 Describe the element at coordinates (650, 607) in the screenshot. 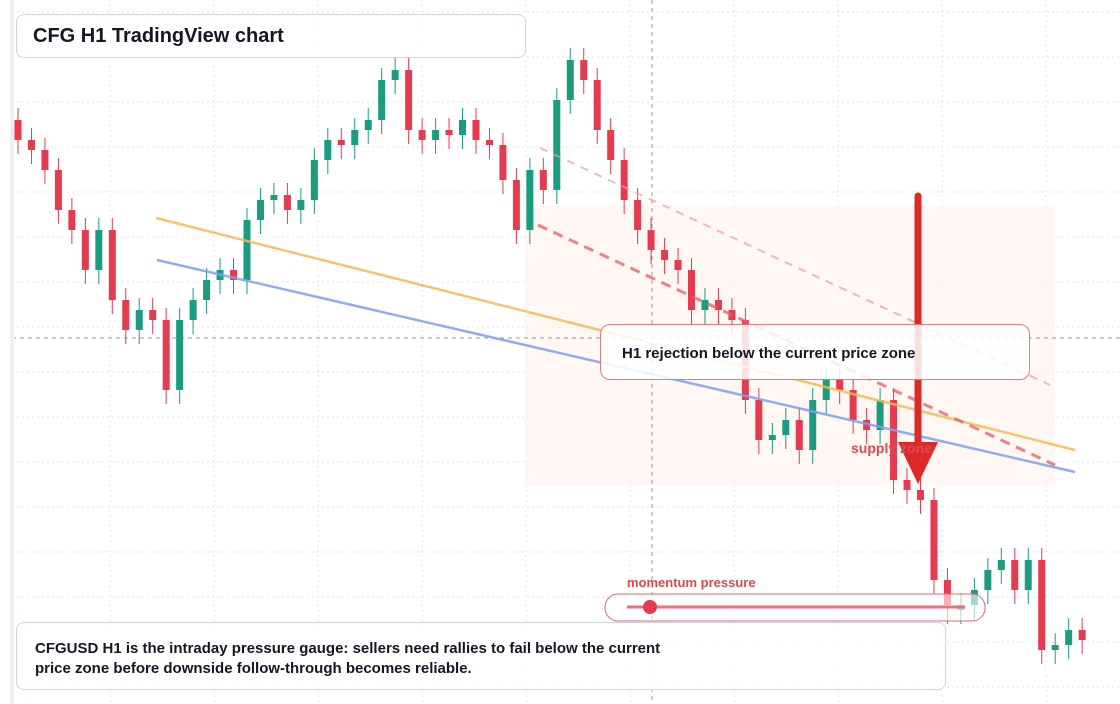

I see `gauge-knob` at that location.